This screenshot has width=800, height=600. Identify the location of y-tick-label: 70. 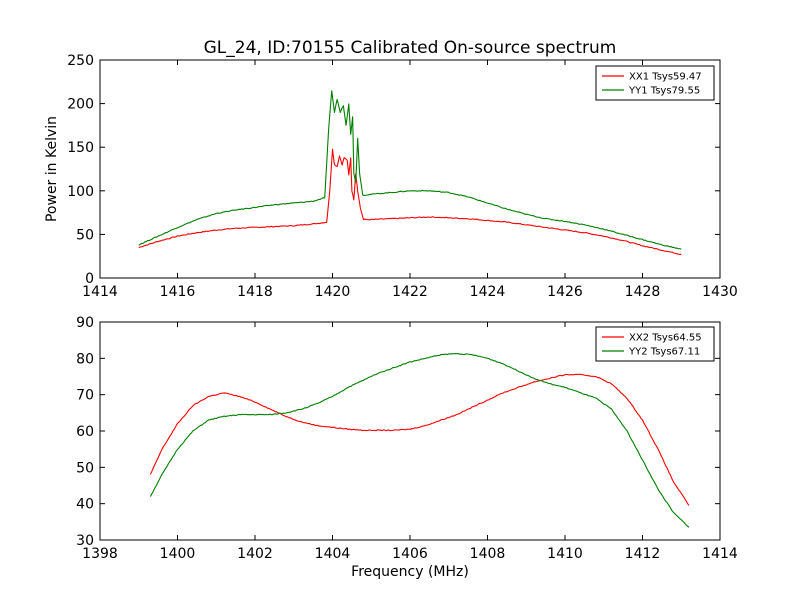
(85, 396).